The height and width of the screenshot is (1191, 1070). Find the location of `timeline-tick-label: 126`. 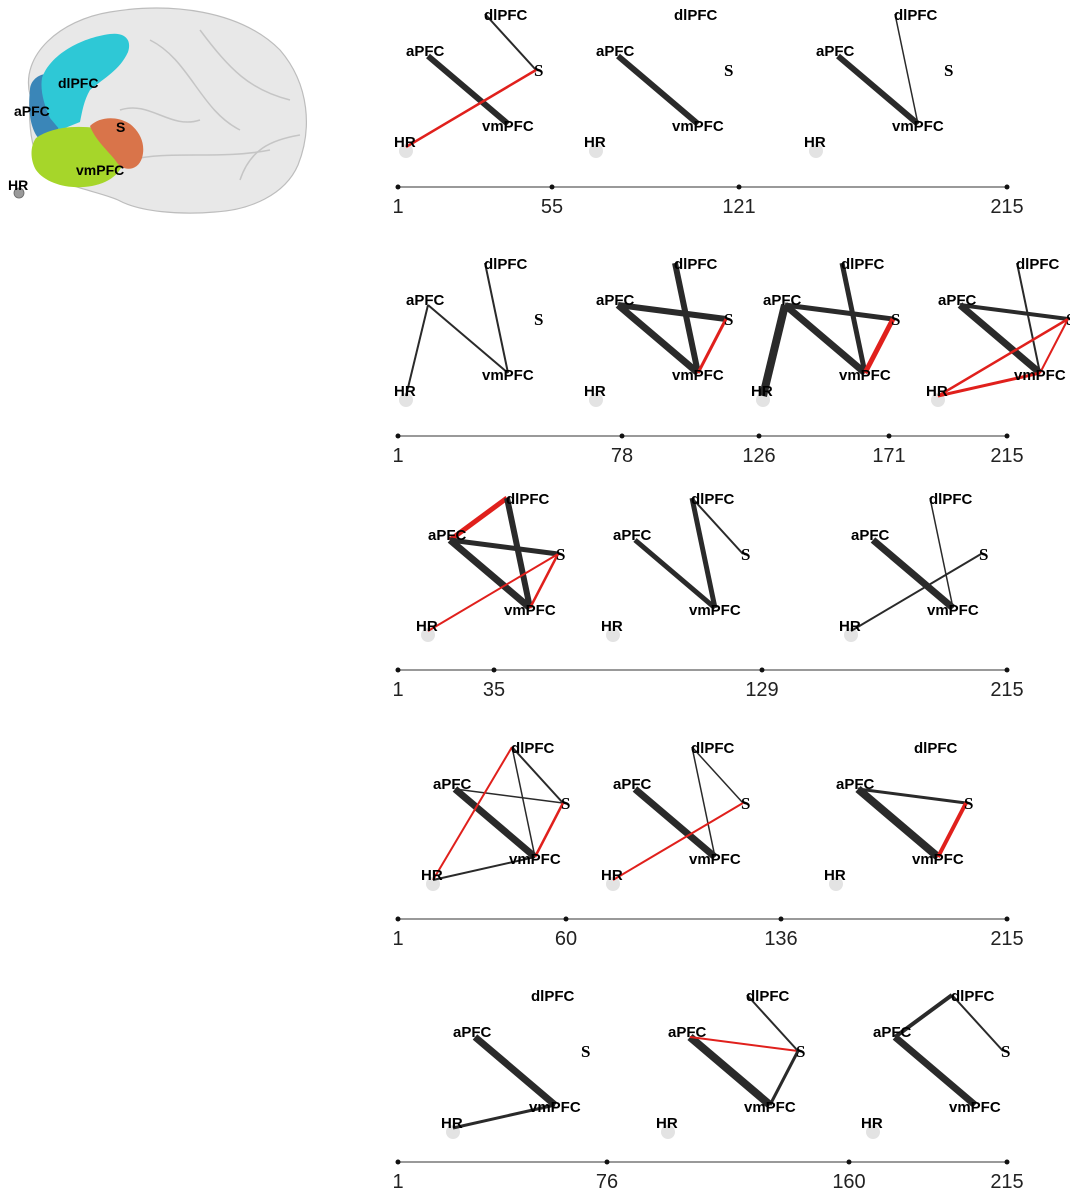

timeline-tick-label: 126 is located at coordinates (758, 456).